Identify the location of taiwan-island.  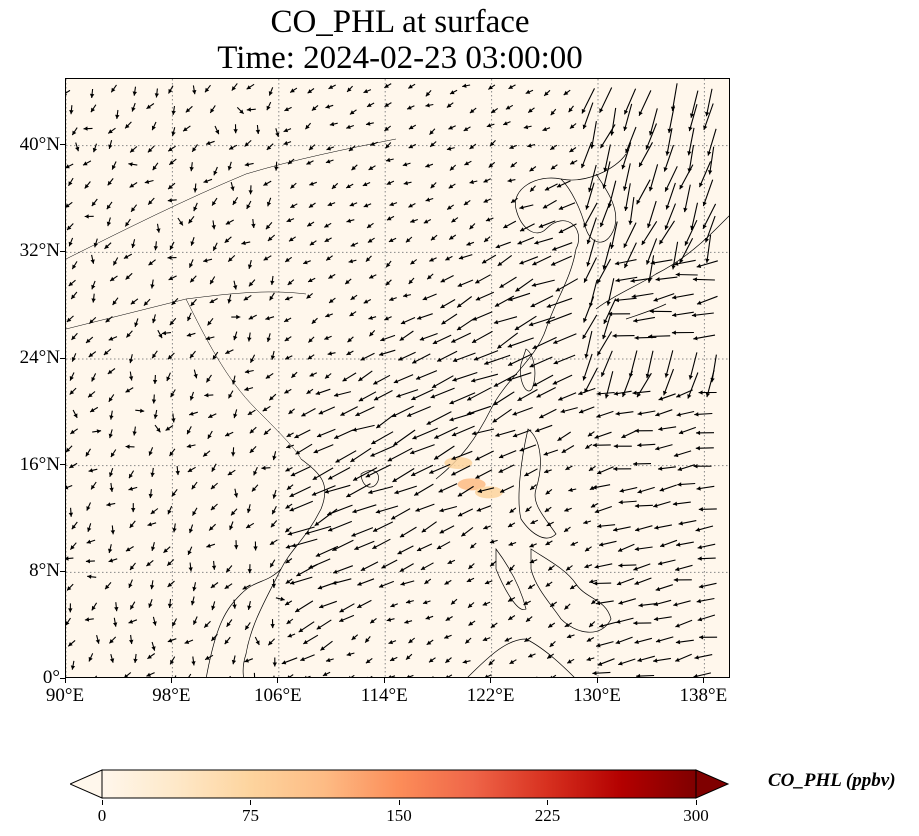
(528, 370).